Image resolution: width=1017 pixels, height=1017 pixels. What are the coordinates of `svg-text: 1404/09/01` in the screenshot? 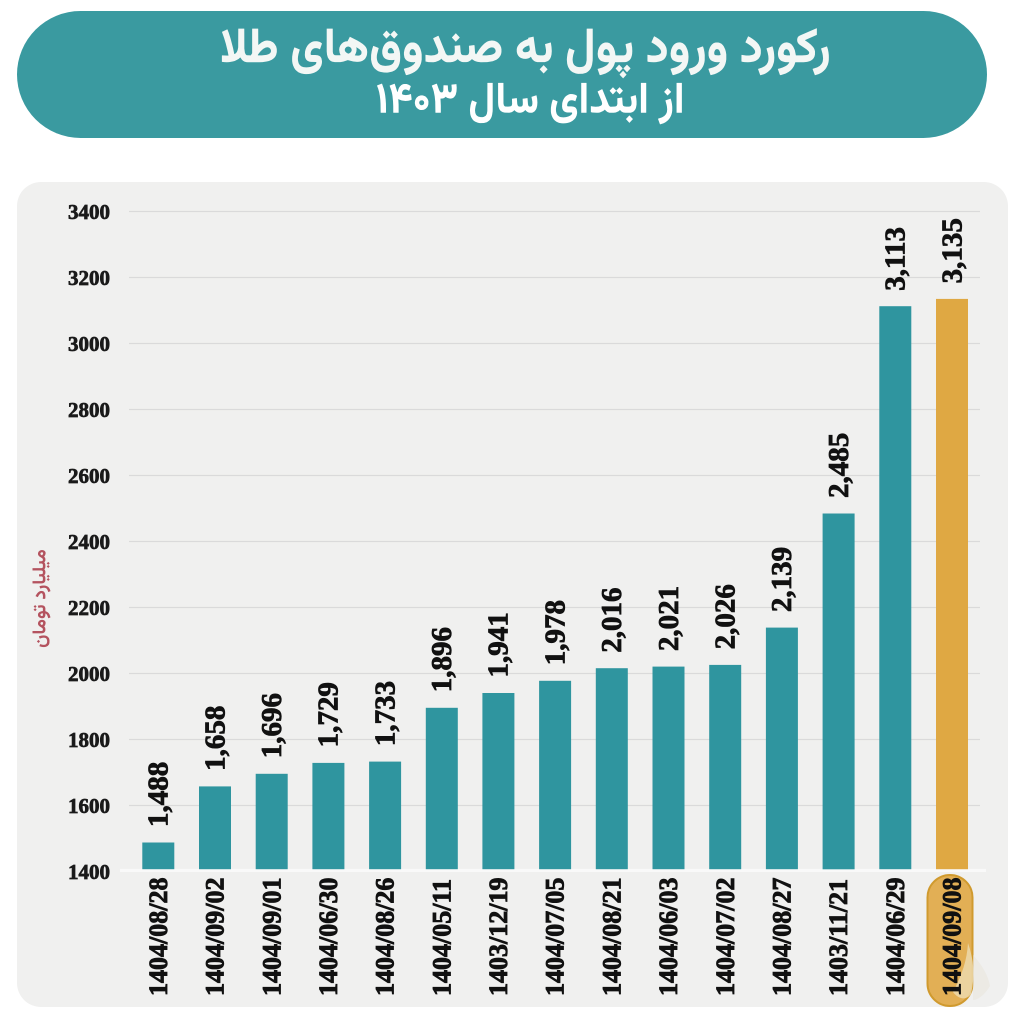 It's located at (271, 937).